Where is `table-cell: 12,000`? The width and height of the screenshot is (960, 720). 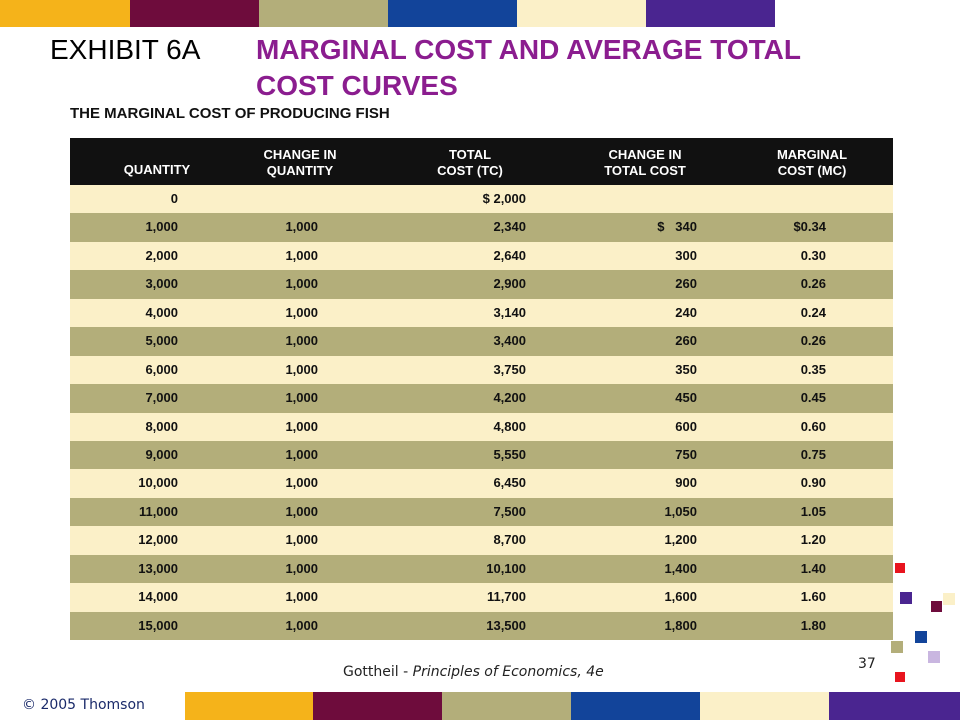 table-cell: 12,000 is located at coordinates (158, 540).